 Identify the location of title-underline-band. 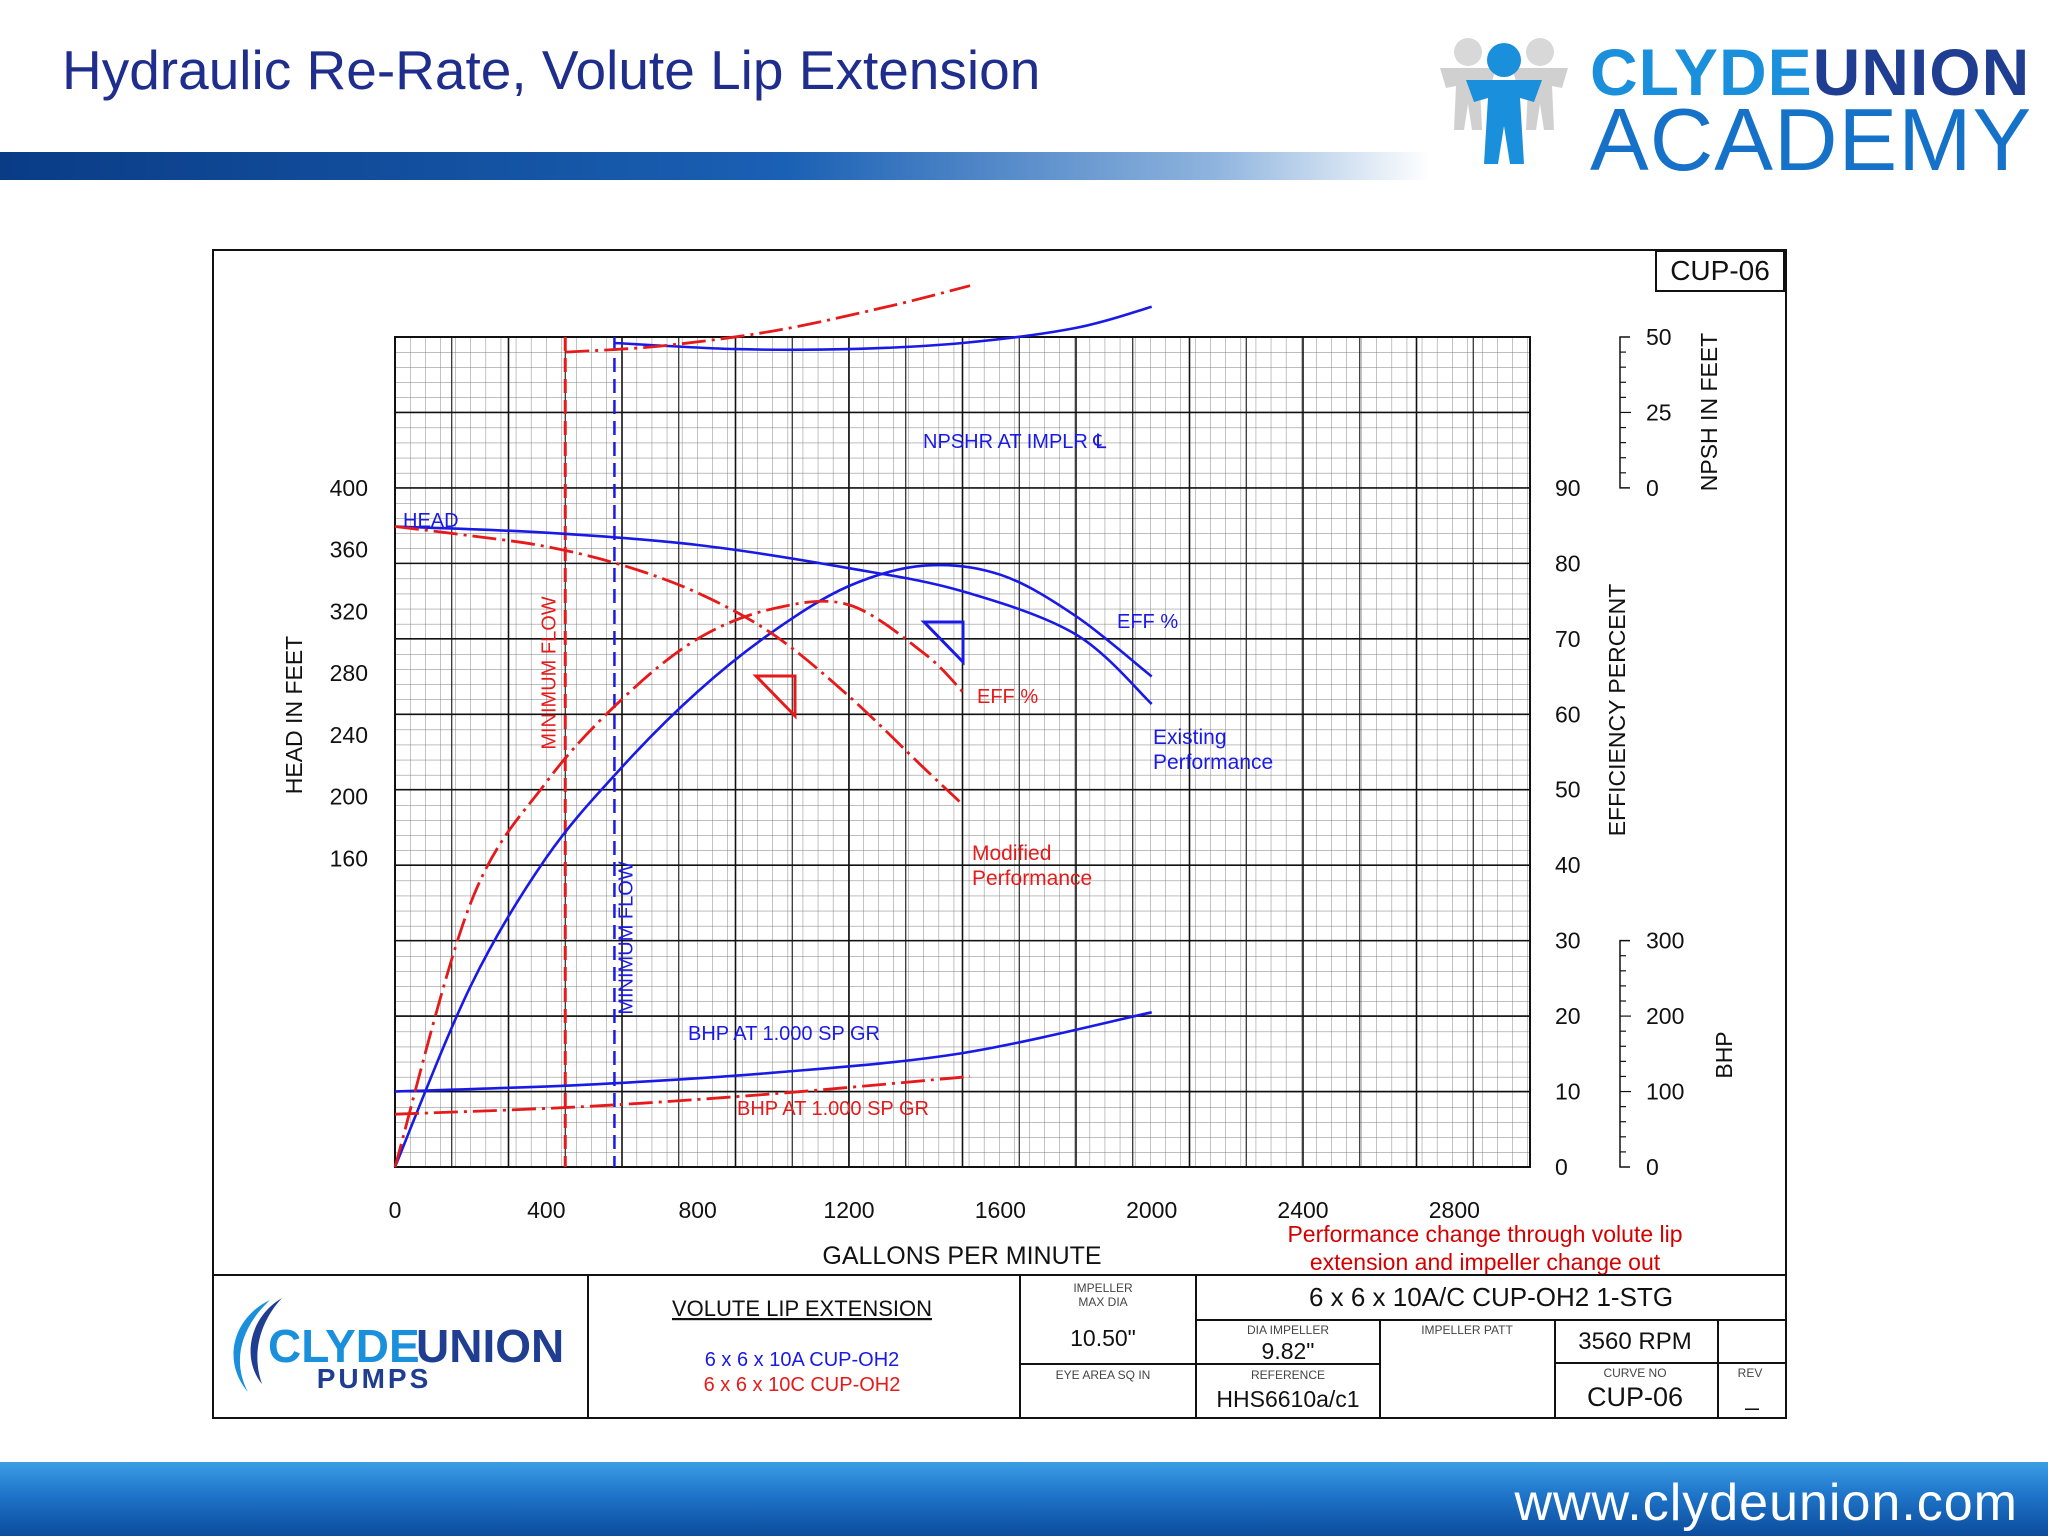
(715, 166).